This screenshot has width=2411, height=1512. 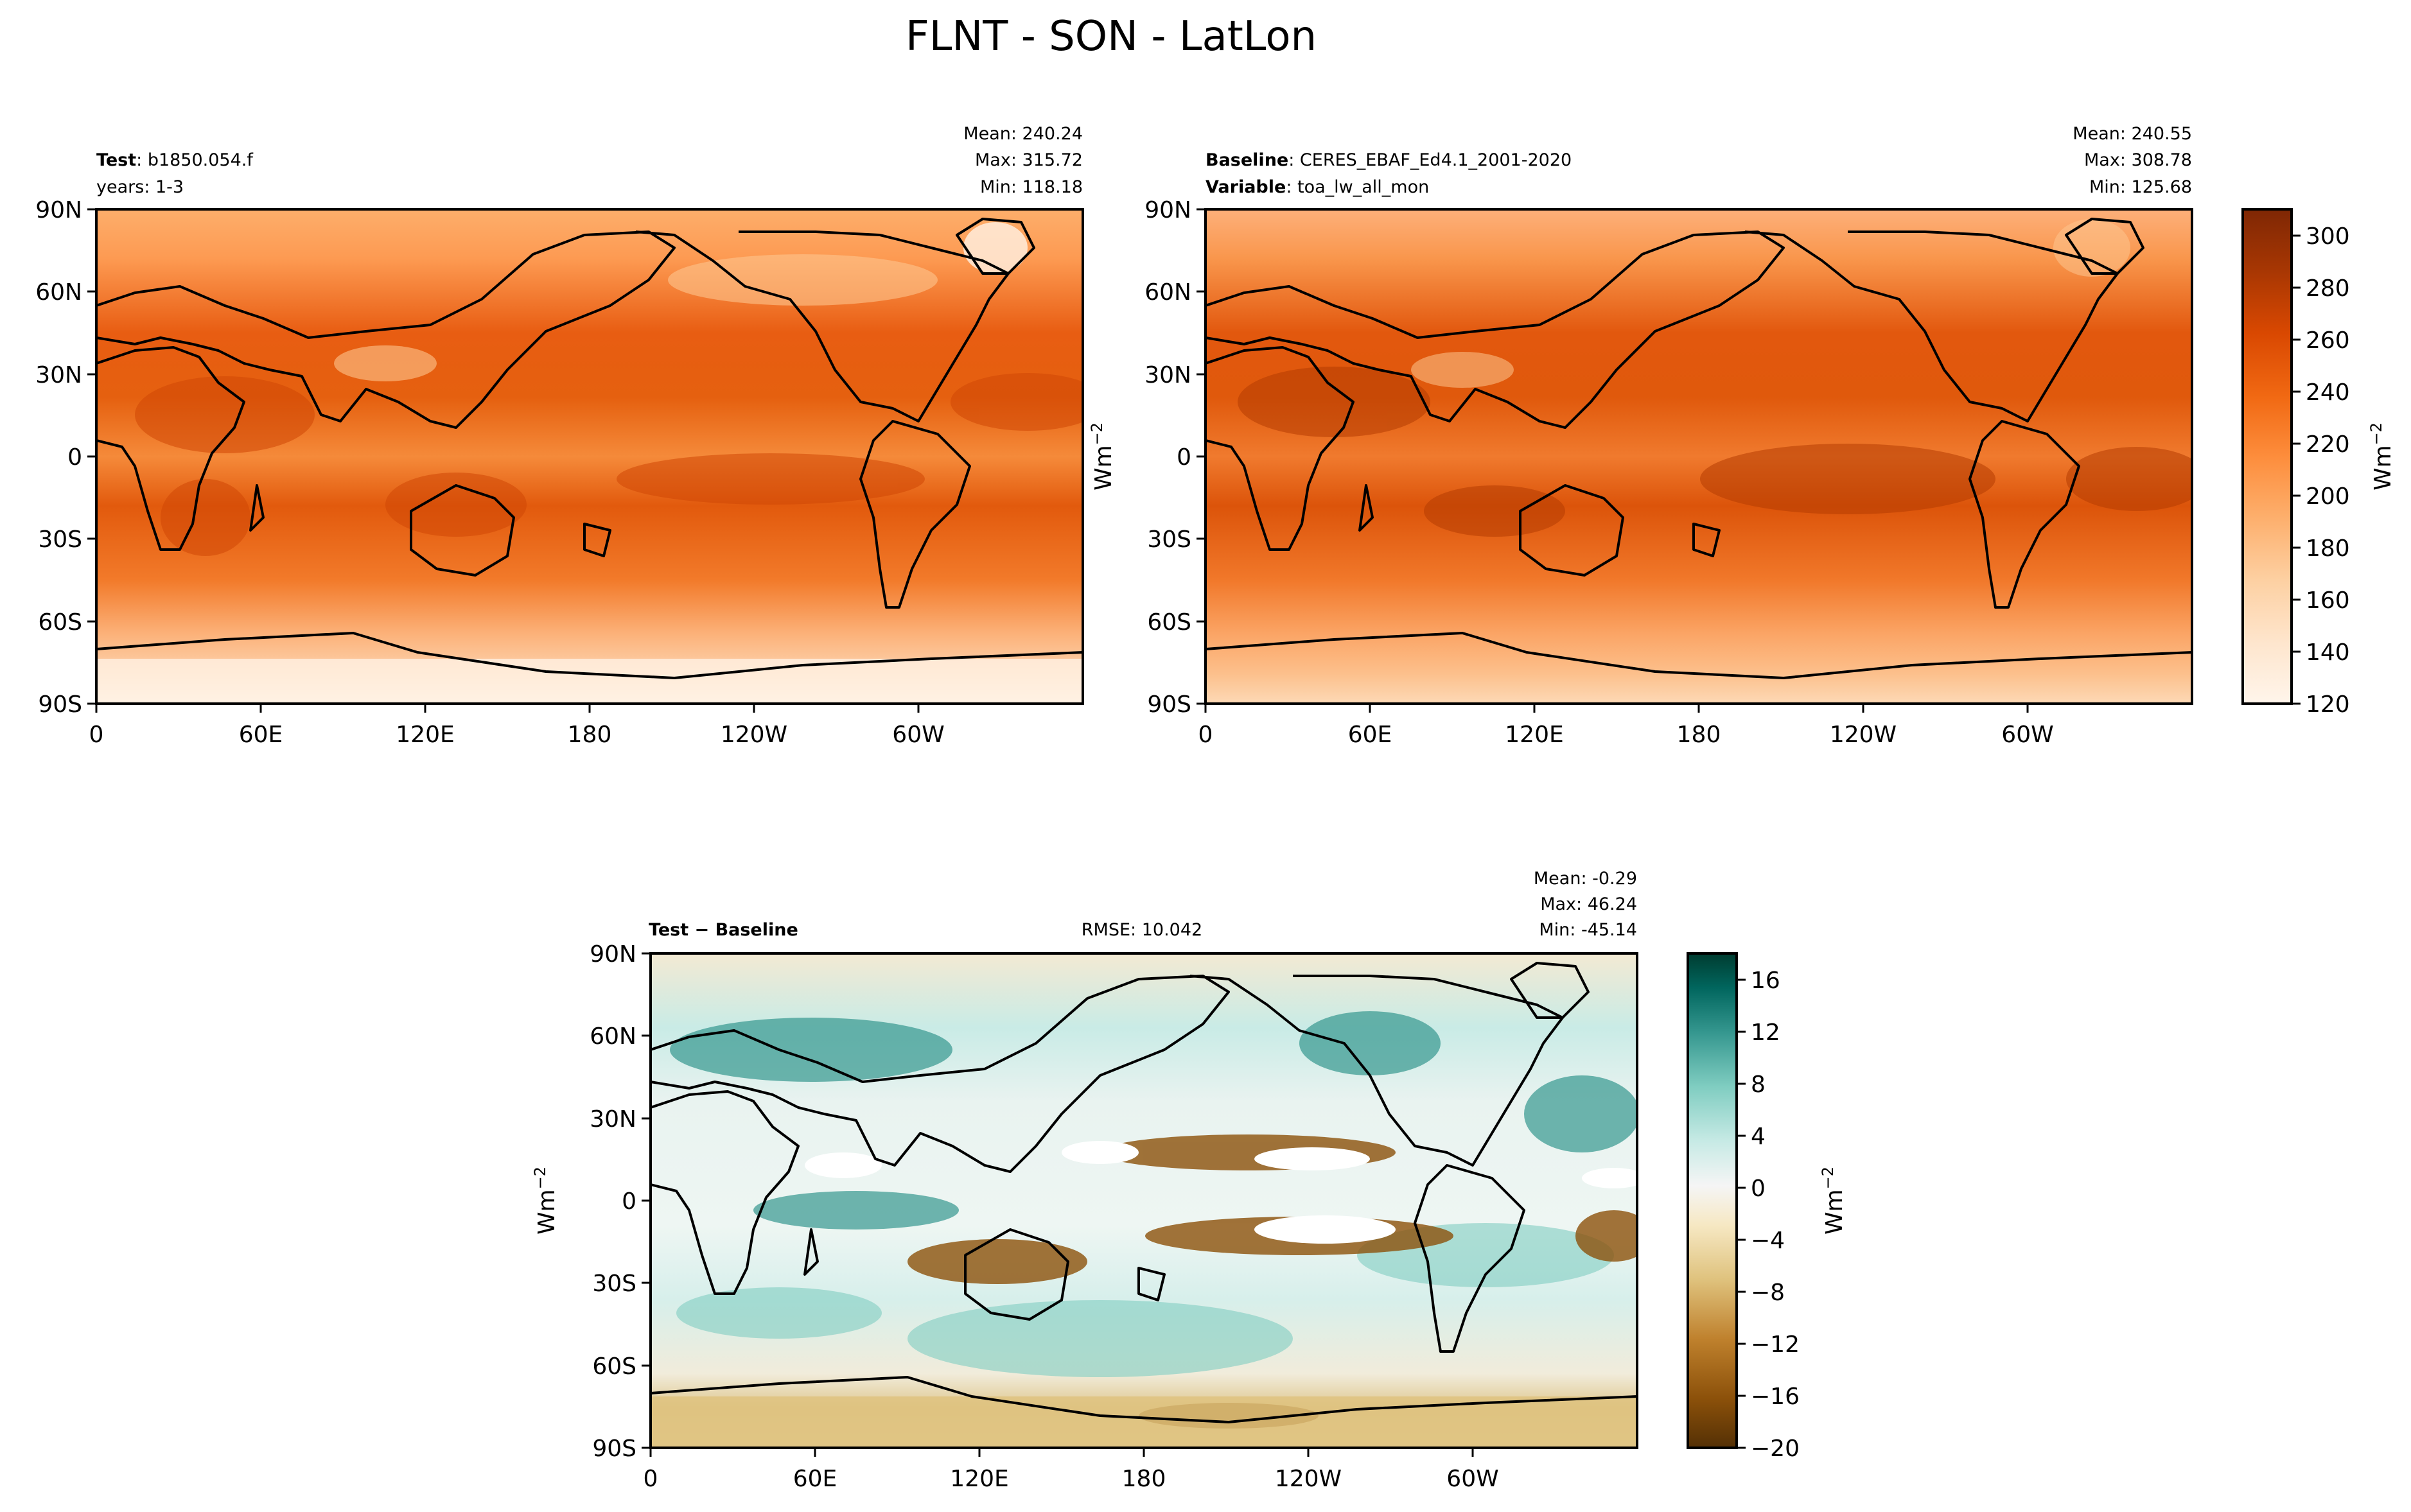 I want to click on colorbar-tick-label: 160, so click(x=2328, y=600).